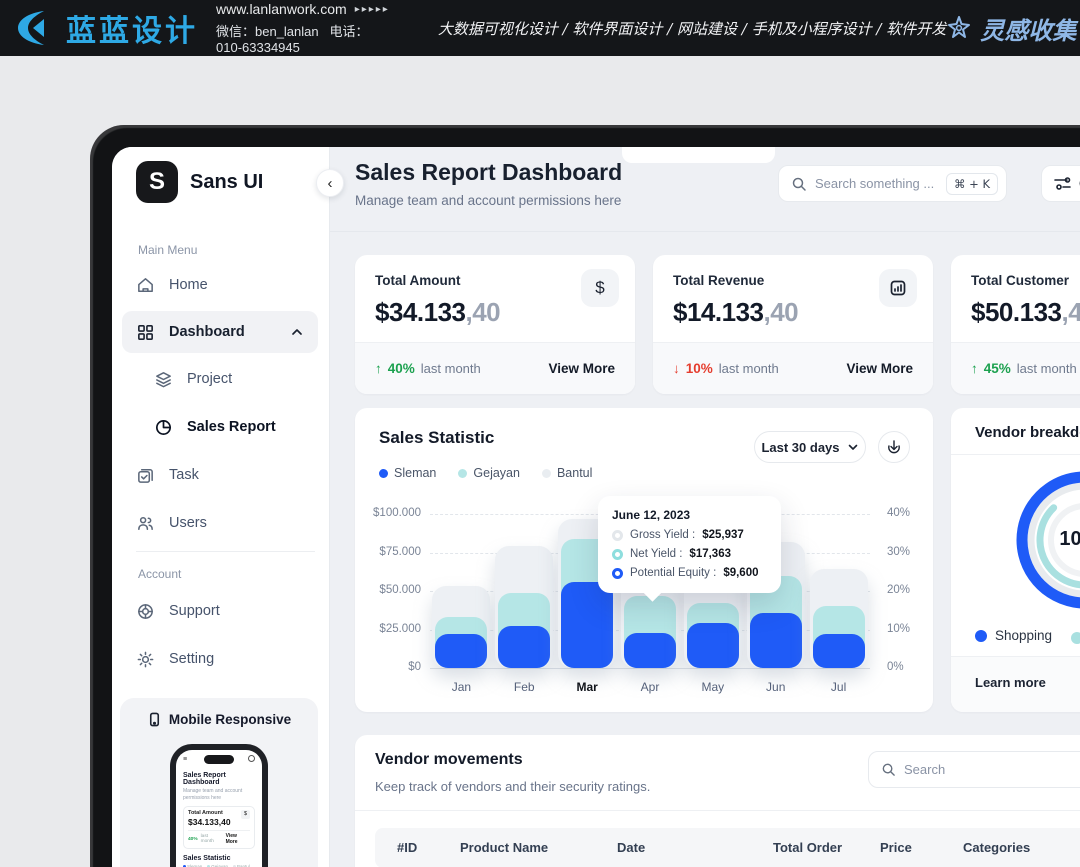  What do you see at coordinates (776, 687) in the screenshot?
I see `x-tick: Jun` at bounding box center [776, 687].